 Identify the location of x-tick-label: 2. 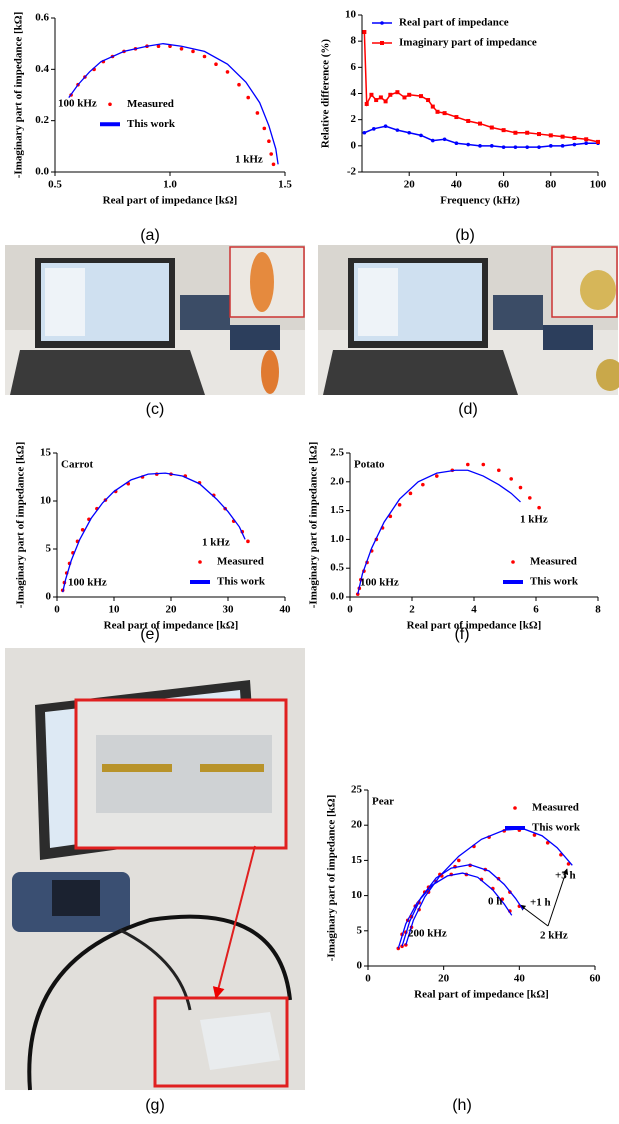
(412, 610).